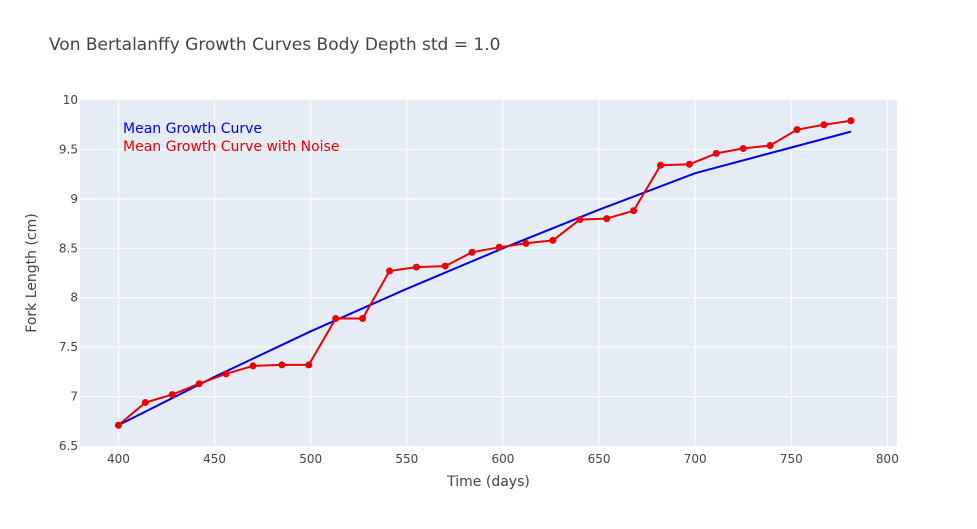 The width and height of the screenshot is (977, 529). What do you see at coordinates (310, 459) in the screenshot?
I see `x-tick-label: 500` at bounding box center [310, 459].